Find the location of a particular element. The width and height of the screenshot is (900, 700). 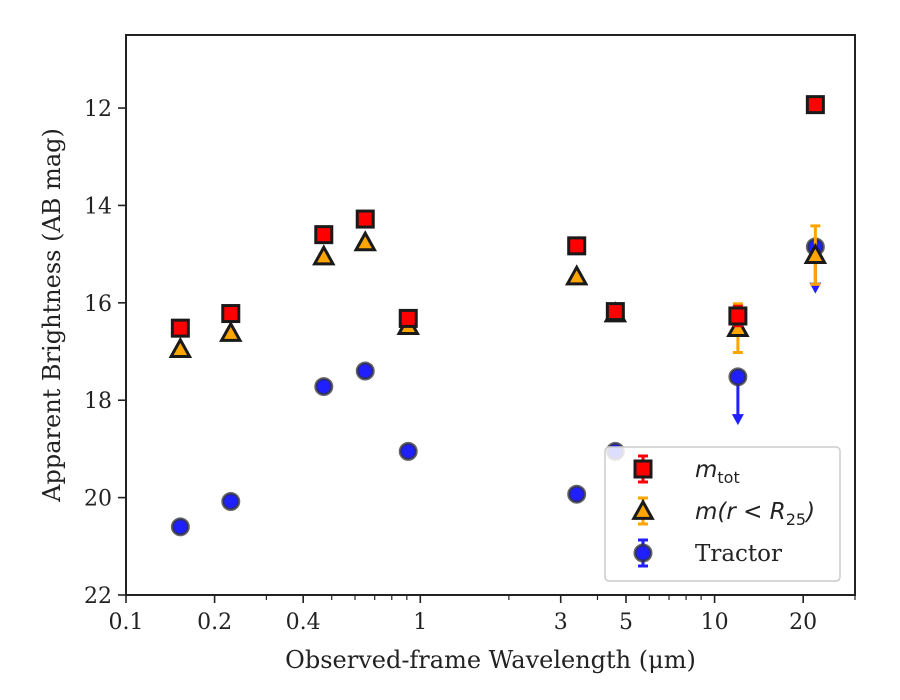

x-tick-label: 20 is located at coordinates (803, 622).